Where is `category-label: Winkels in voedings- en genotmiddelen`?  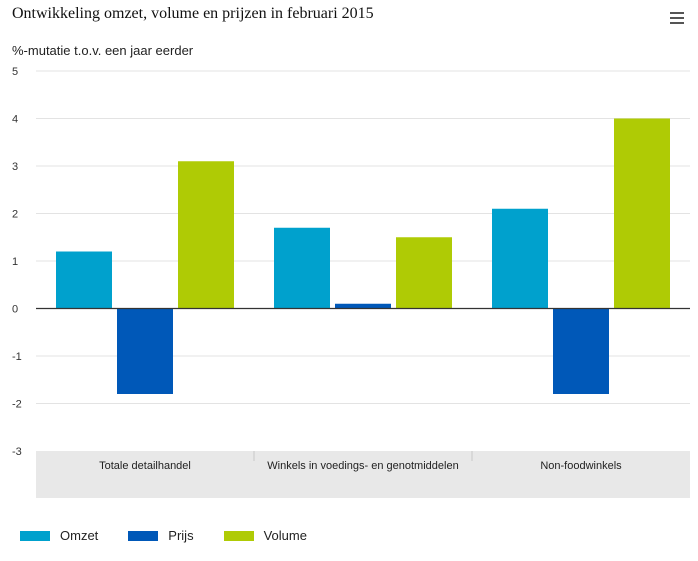
category-label: Winkels in voedings- en genotmiddelen is located at coordinates (362, 466).